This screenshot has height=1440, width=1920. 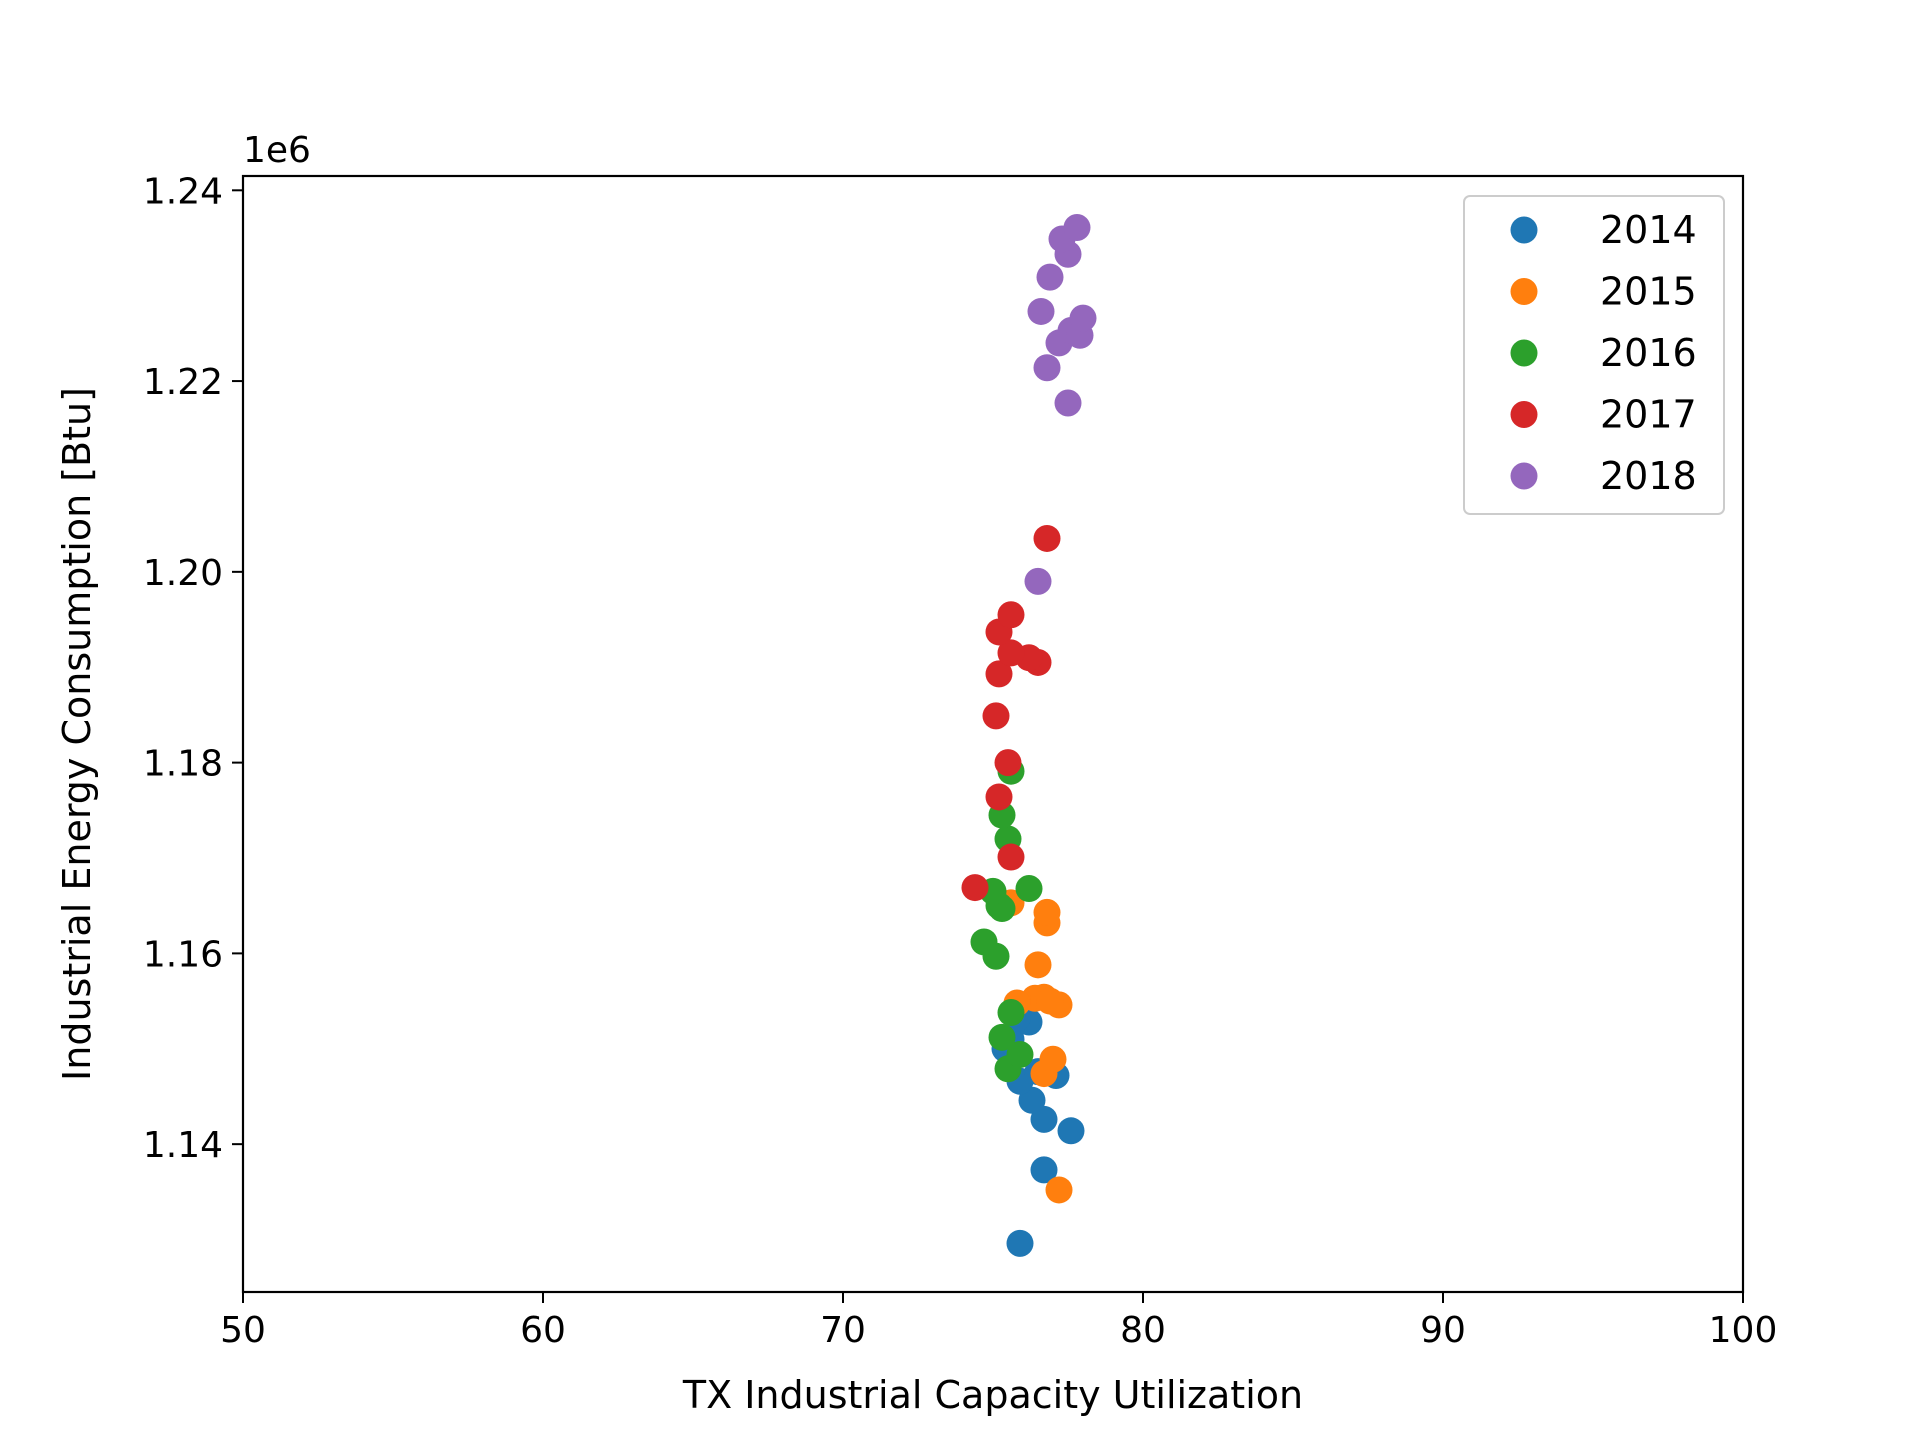 What do you see at coordinates (183, 382) in the screenshot?
I see `y-tick-label: 1.22` at bounding box center [183, 382].